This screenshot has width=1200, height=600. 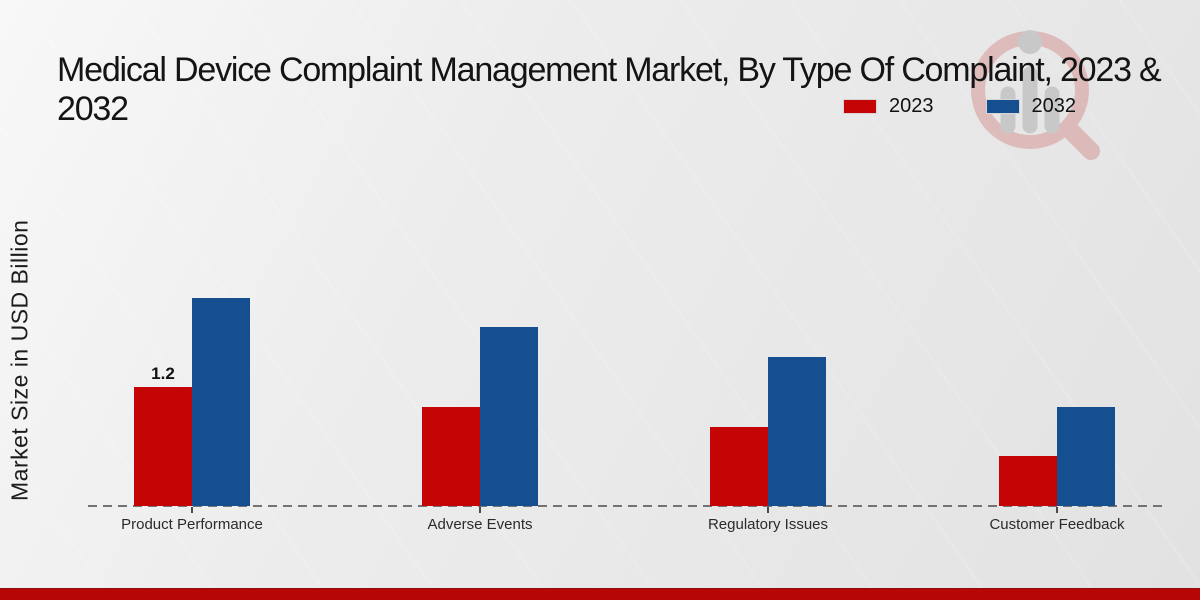 I want to click on chart-title-line2: 2032, so click(x=93, y=108).